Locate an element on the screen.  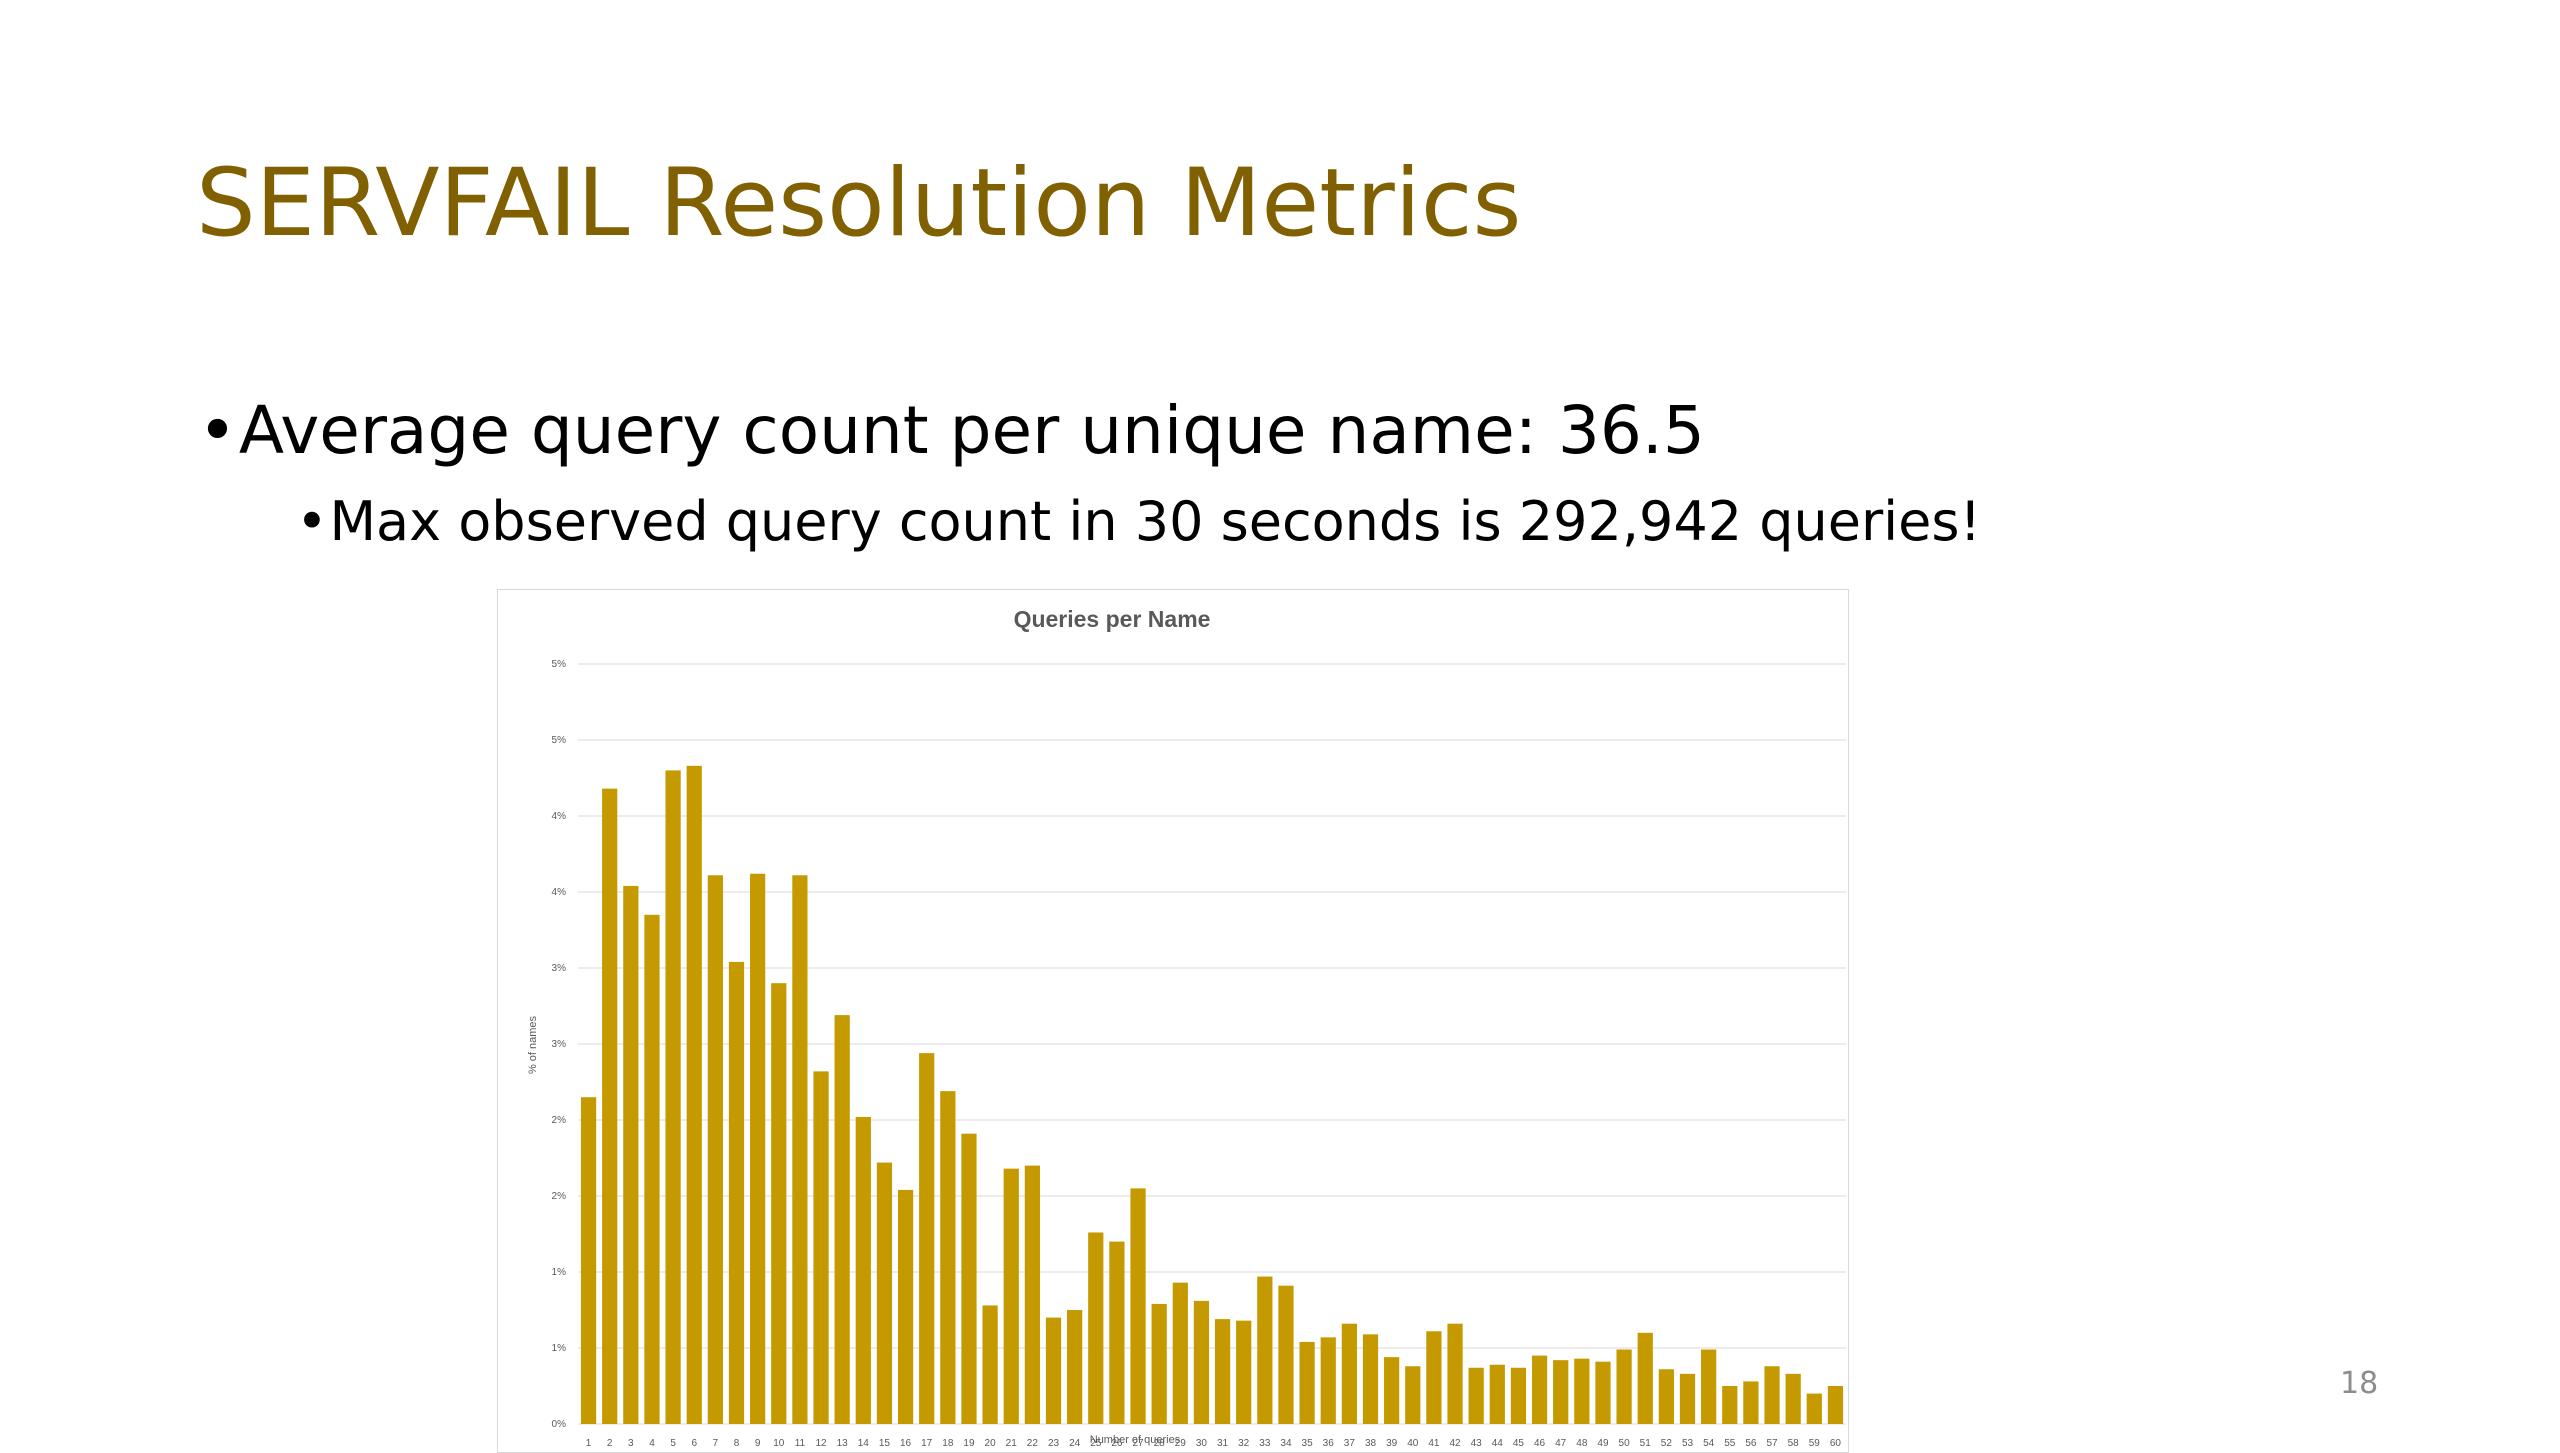
page-number: 18 is located at coordinates (2359, 1383).